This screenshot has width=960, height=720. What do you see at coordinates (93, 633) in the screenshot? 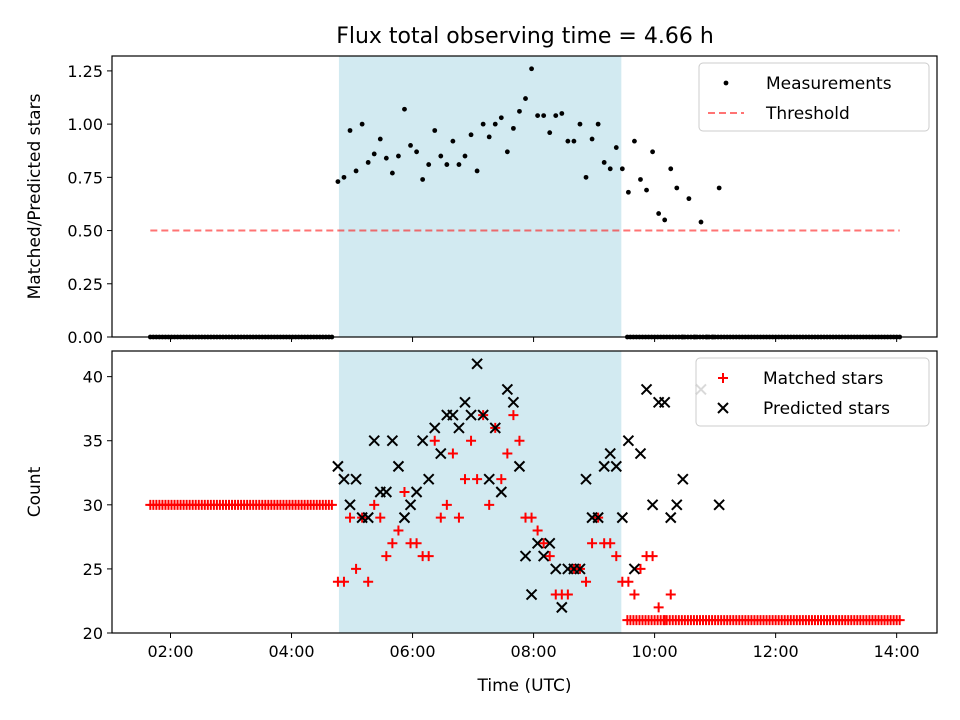
I see `y-tick-label: 20` at bounding box center [93, 633].